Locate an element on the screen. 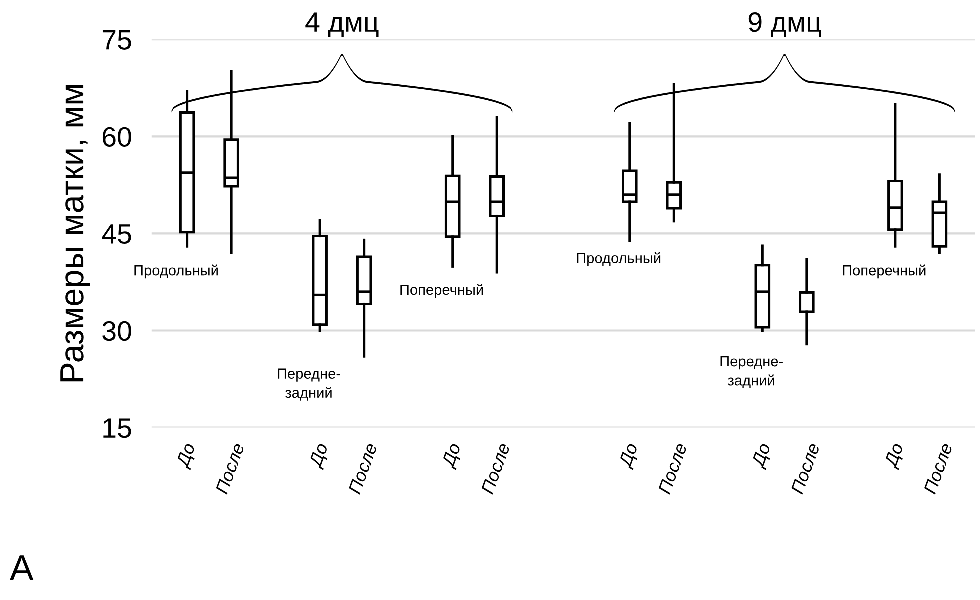 This screenshot has width=980, height=600. y-tick-label: 30 is located at coordinates (117, 331).